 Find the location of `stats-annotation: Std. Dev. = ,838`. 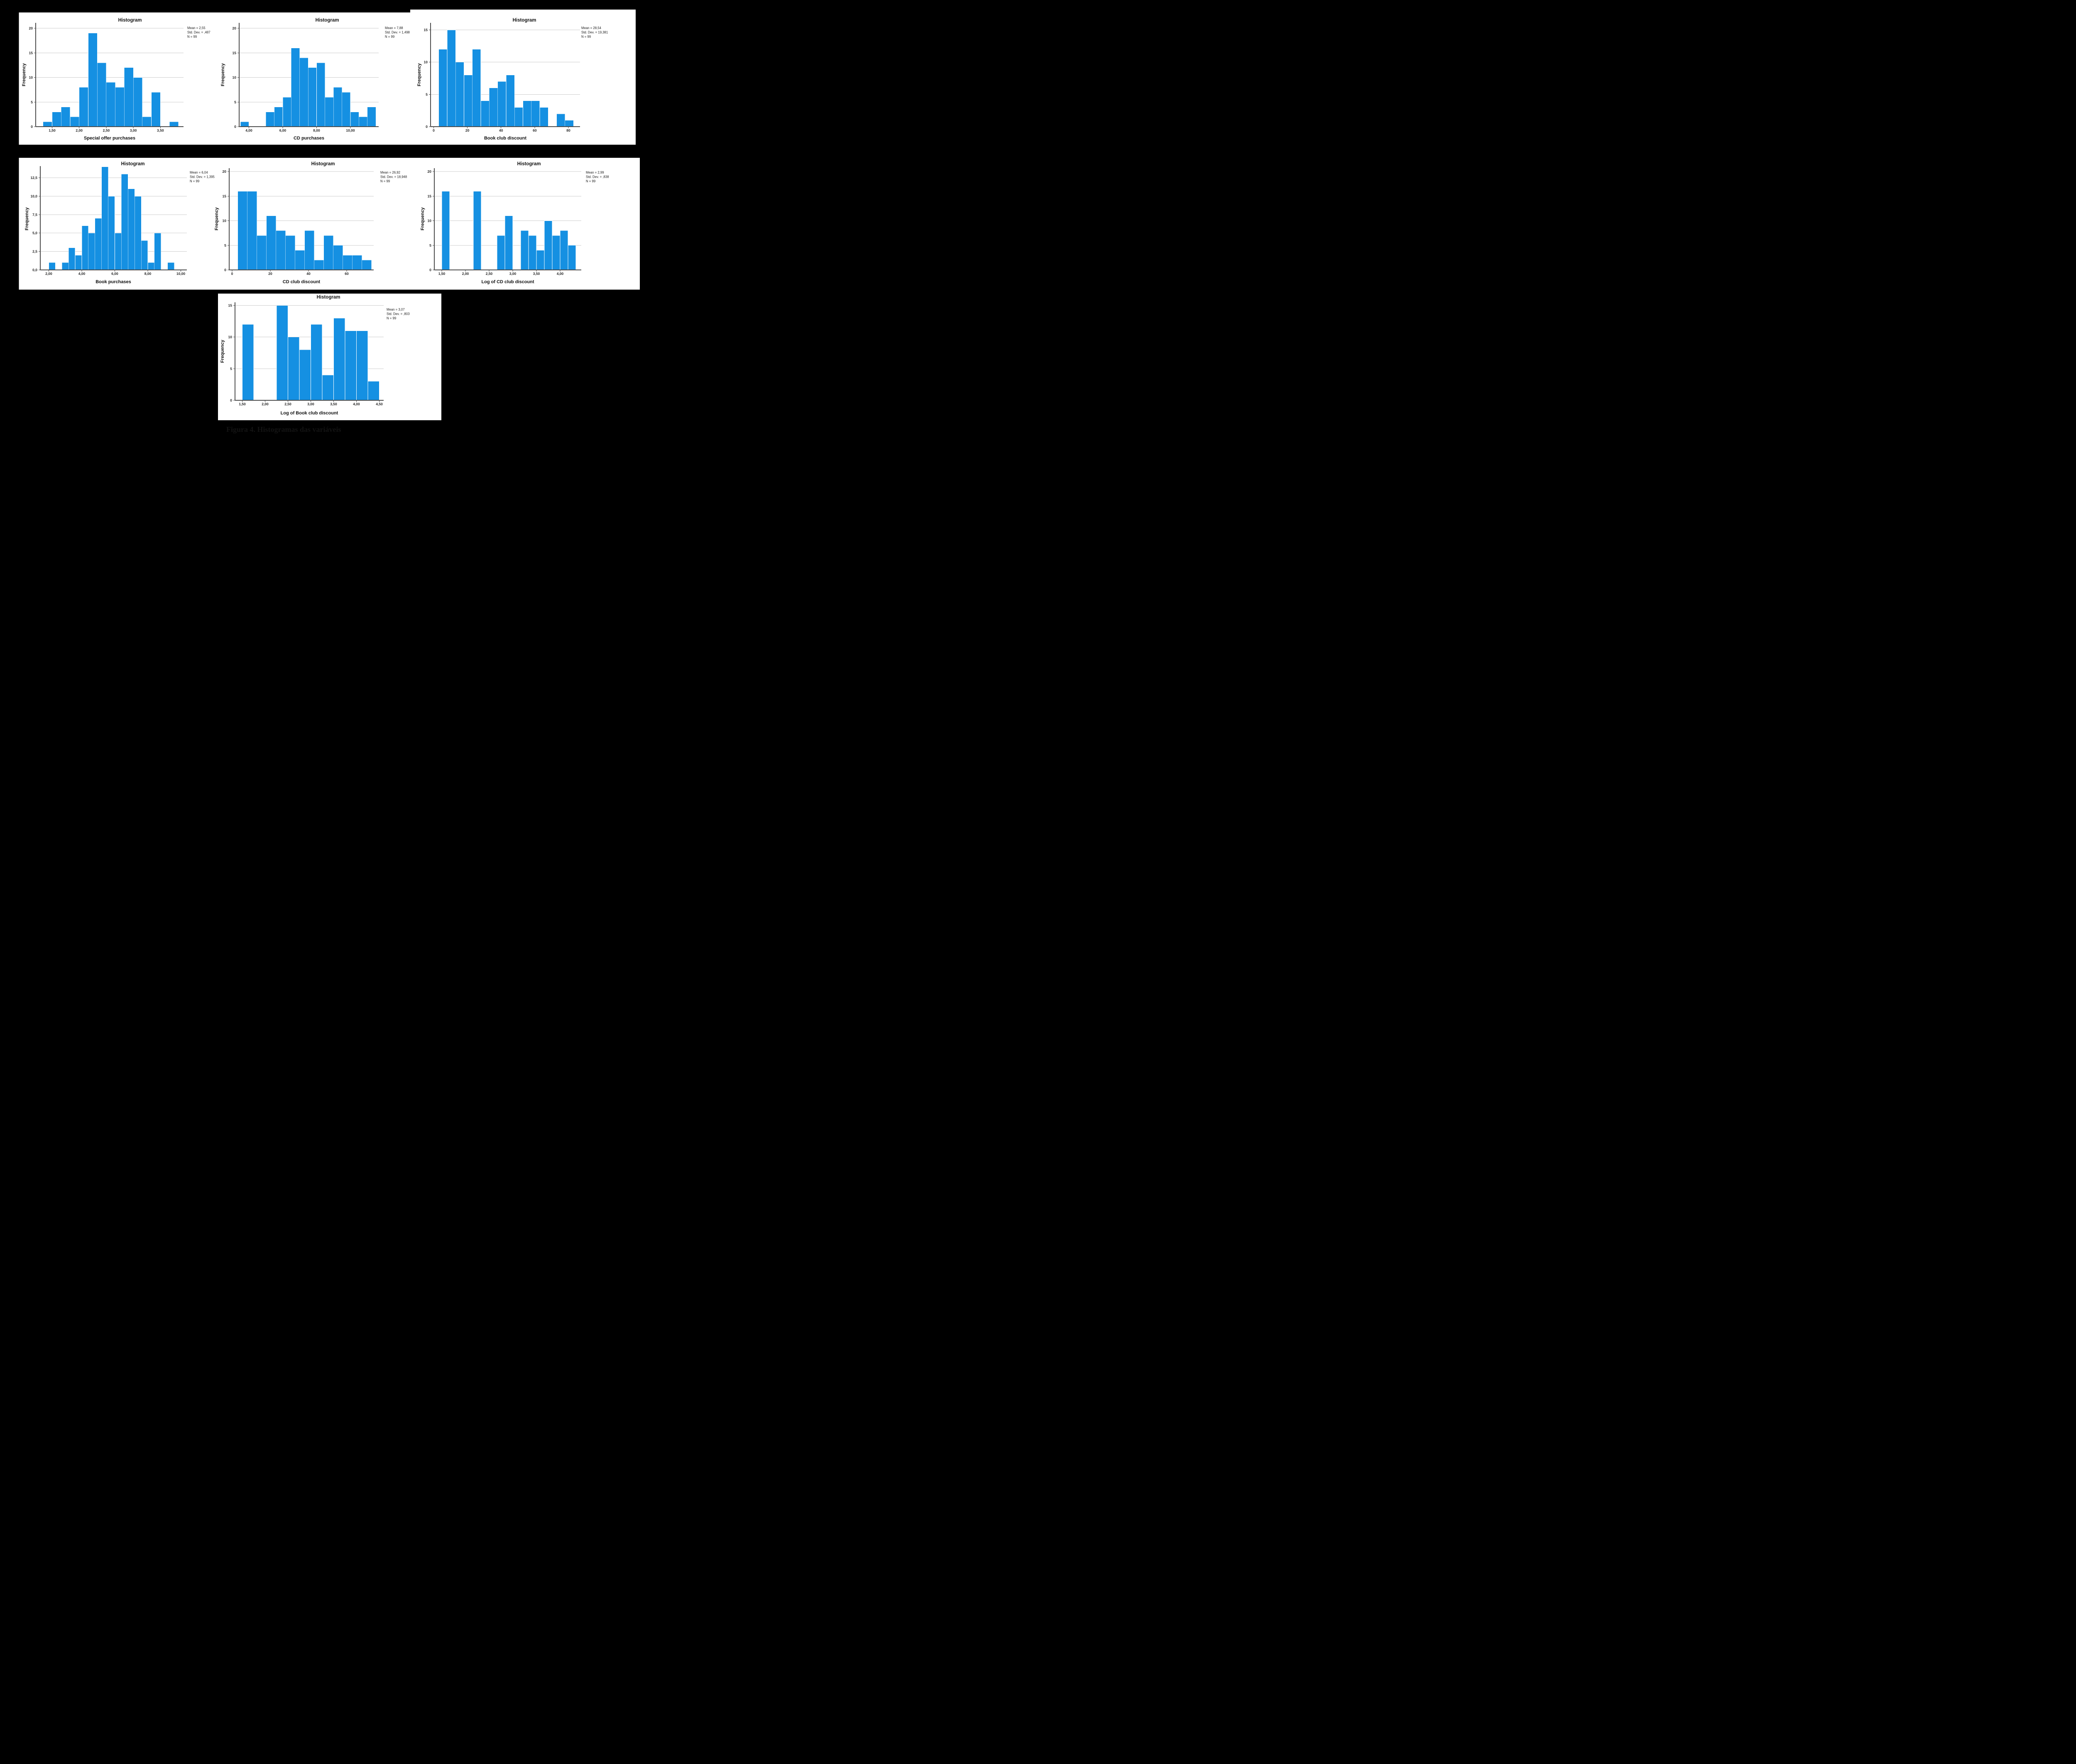

stats-annotation: Std. Dev. = ,838 is located at coordinates (597, 177).